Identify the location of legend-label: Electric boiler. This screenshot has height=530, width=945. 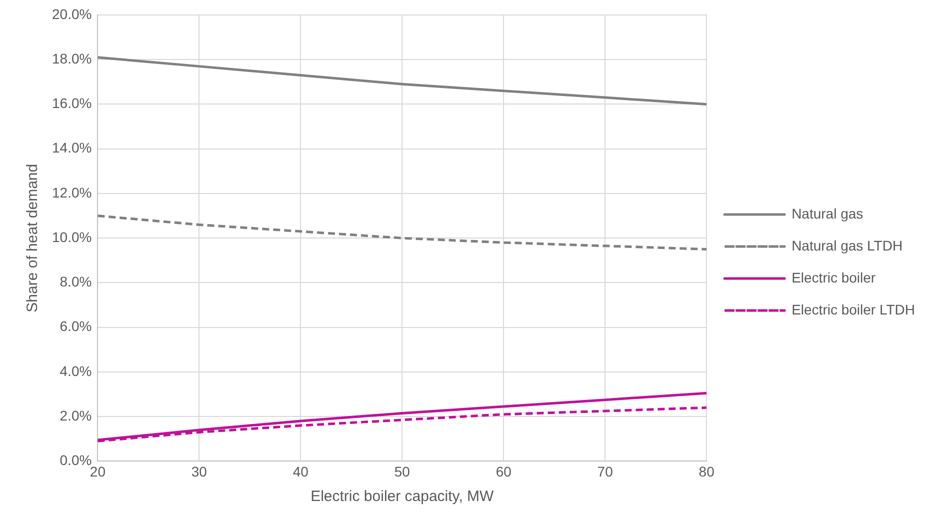
(834, 277).